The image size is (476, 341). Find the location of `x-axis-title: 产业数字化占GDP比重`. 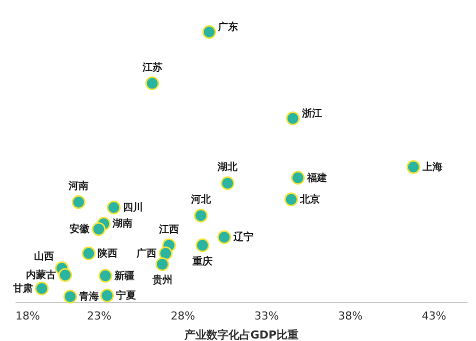

x-axis-title: 产业数字化占GDP比重 is located at coordinates (241, 334).